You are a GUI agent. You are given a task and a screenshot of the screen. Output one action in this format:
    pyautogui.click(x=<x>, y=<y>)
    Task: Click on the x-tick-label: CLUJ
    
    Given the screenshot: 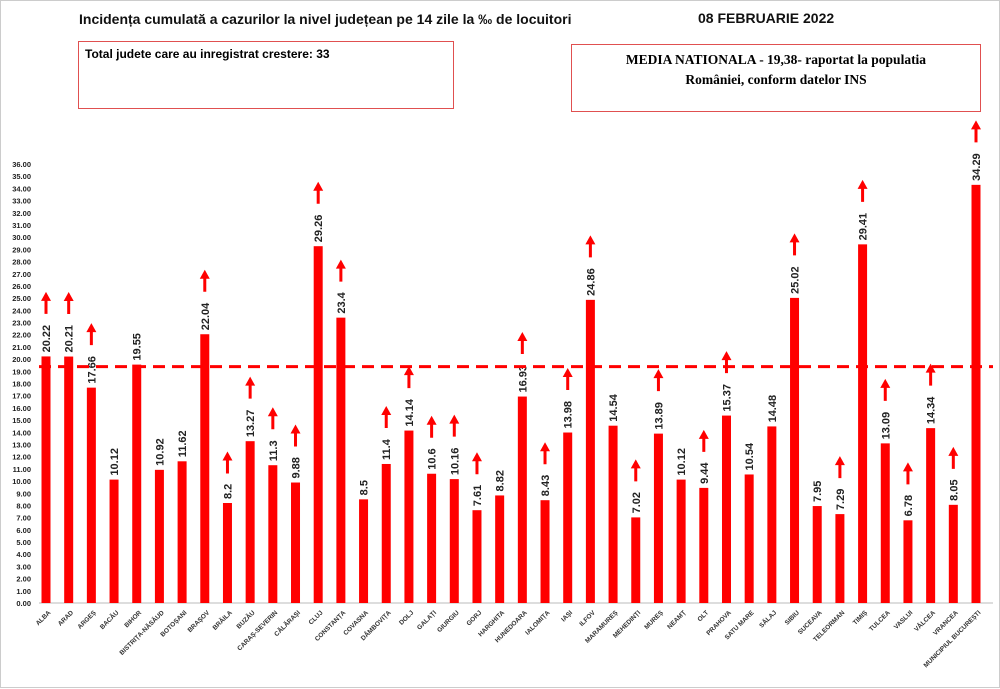 What is the action you would take?
    pyautogui.click(x=316, y=617)
    